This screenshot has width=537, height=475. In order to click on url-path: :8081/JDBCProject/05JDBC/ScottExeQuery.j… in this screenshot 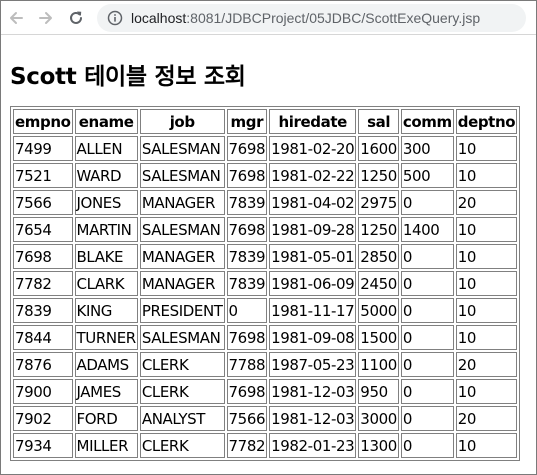, I will do `click(333, 17)`.